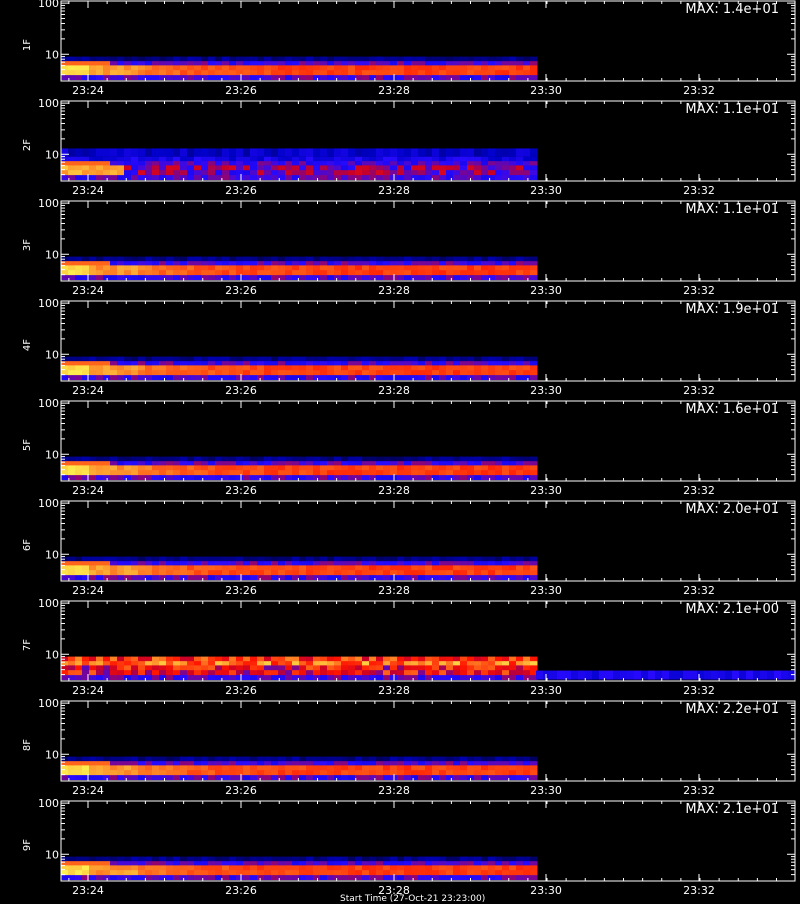 Image resolution: width=800 pixels, height=904 pixels. What do you see at coordinates (241, 890) in the screenshot?
I see `x-tick-label: 23:26` at bounding box center [241, 890].